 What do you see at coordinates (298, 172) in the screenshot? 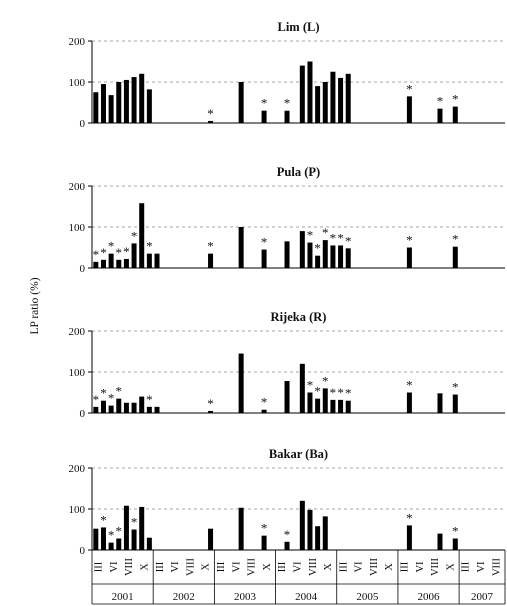
I see `panel-title: Pula (P)` at bounding box center [298, 172].